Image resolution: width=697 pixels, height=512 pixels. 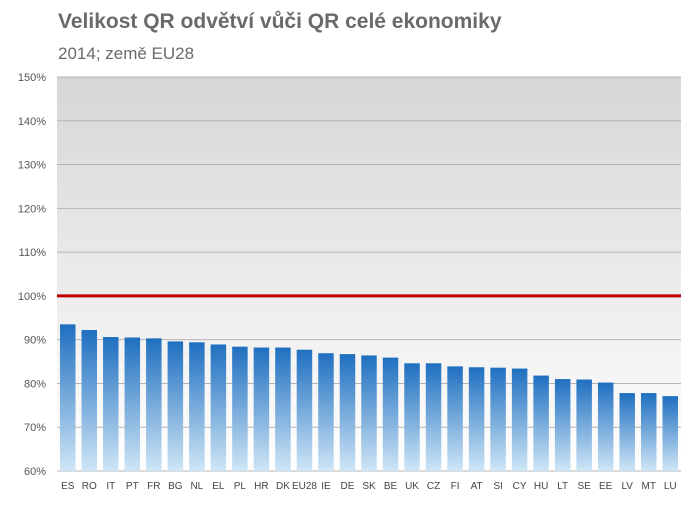 What do you see at coordinates (153, 486) in the screenshot?
I see `x-tick-label: FR` at bounding box center [153, 486].